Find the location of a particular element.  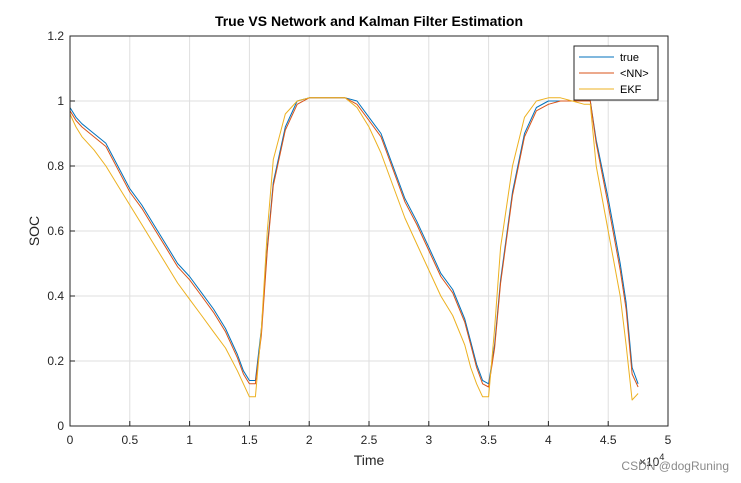

x-axis-ticks: 0 0.5 1 1.5 2 2.5 3 3.5 4 4.5 5 is located at coordinates (369, 434).